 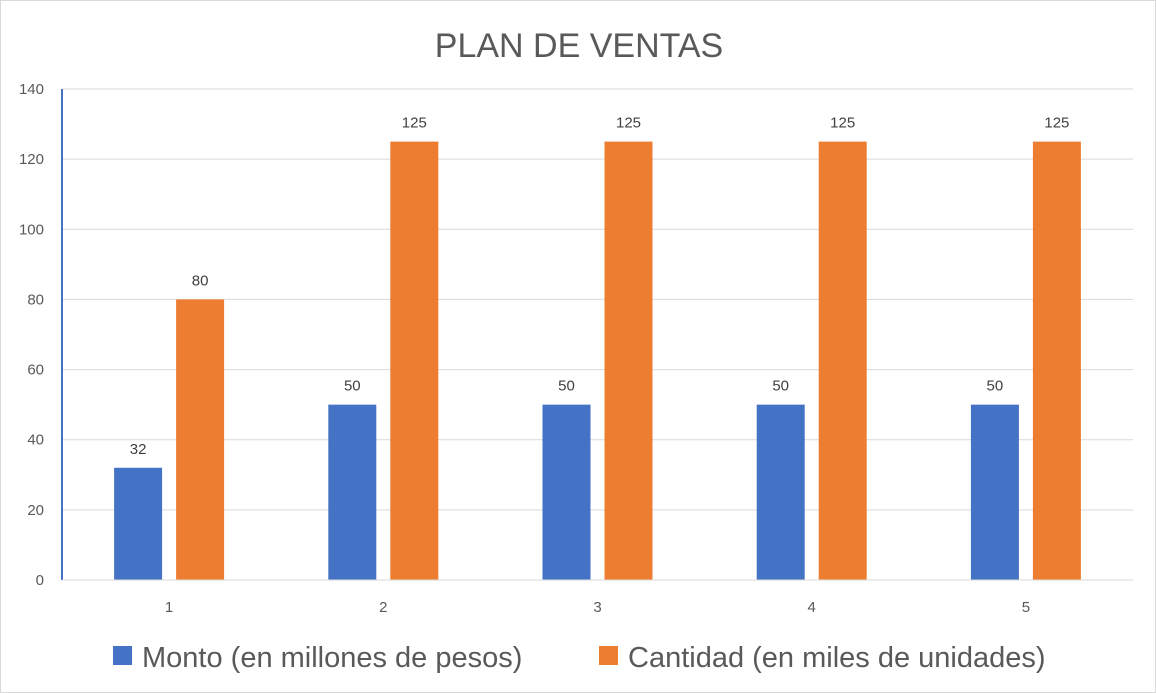 What do you see at coordinates (200, 280) in the screenshot?
I see `data-label: 80` at bounding box center [200, 280].